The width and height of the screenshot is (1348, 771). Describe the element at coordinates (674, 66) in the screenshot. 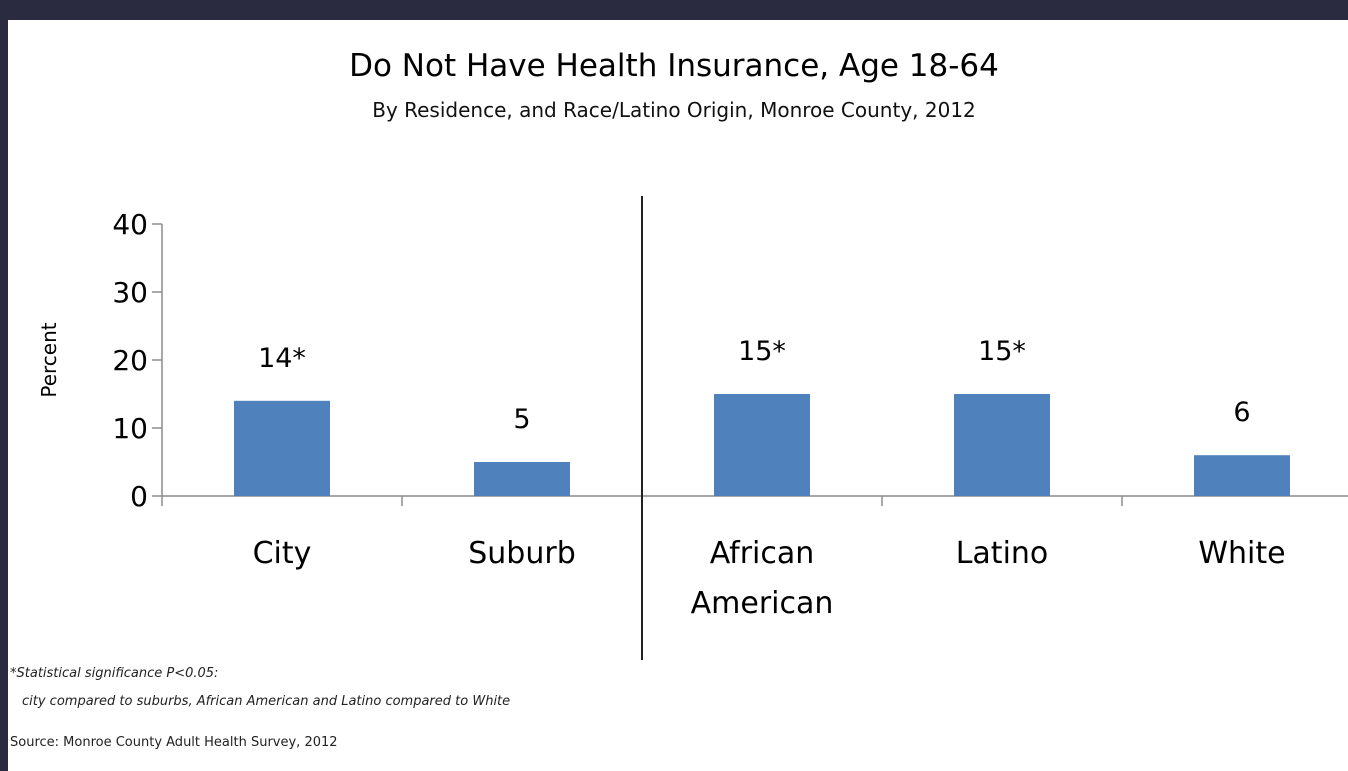

I see `chart-title: Do Not Have Health Insurance, Age 18-64` at that location.